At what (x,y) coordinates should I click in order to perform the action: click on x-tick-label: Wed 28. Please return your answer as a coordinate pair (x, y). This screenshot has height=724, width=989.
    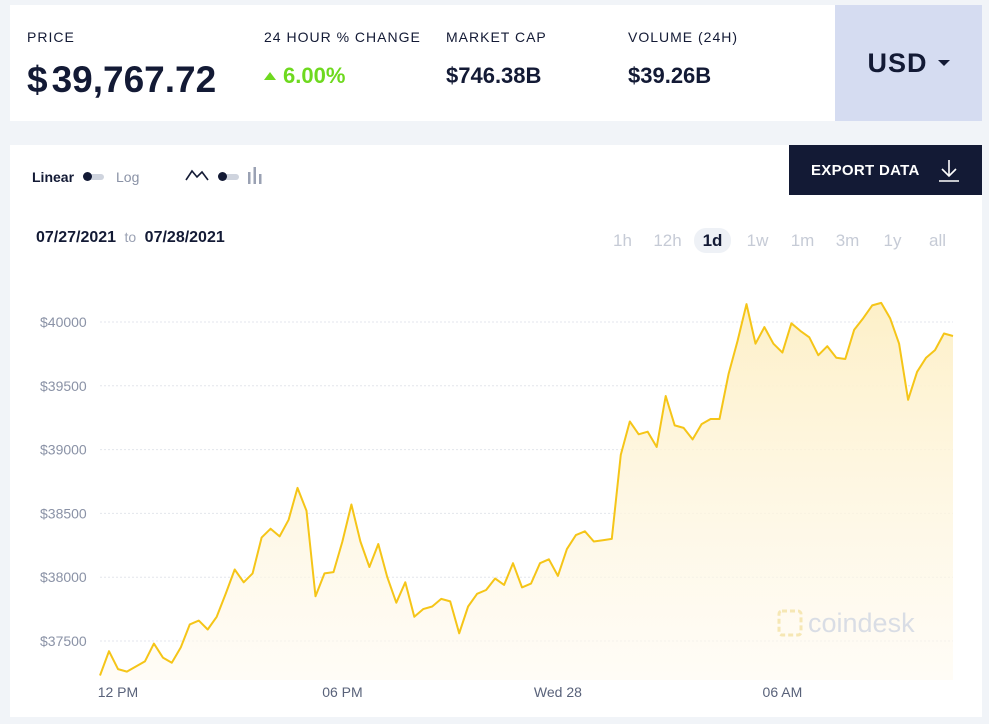
    Looking at the image, I should click on (558, 692).